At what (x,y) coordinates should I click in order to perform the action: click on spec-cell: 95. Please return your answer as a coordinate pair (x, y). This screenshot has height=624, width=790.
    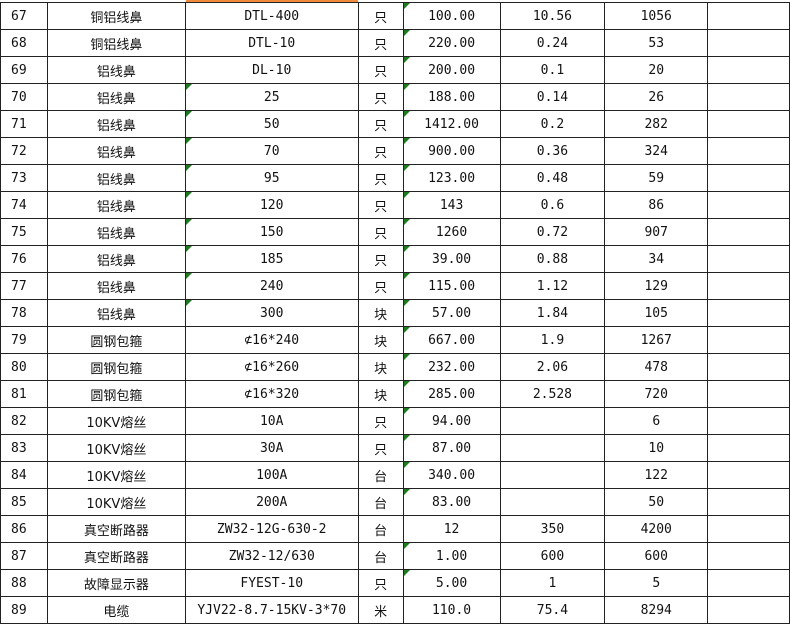
    Looking at the image, I should click on (271, 178).